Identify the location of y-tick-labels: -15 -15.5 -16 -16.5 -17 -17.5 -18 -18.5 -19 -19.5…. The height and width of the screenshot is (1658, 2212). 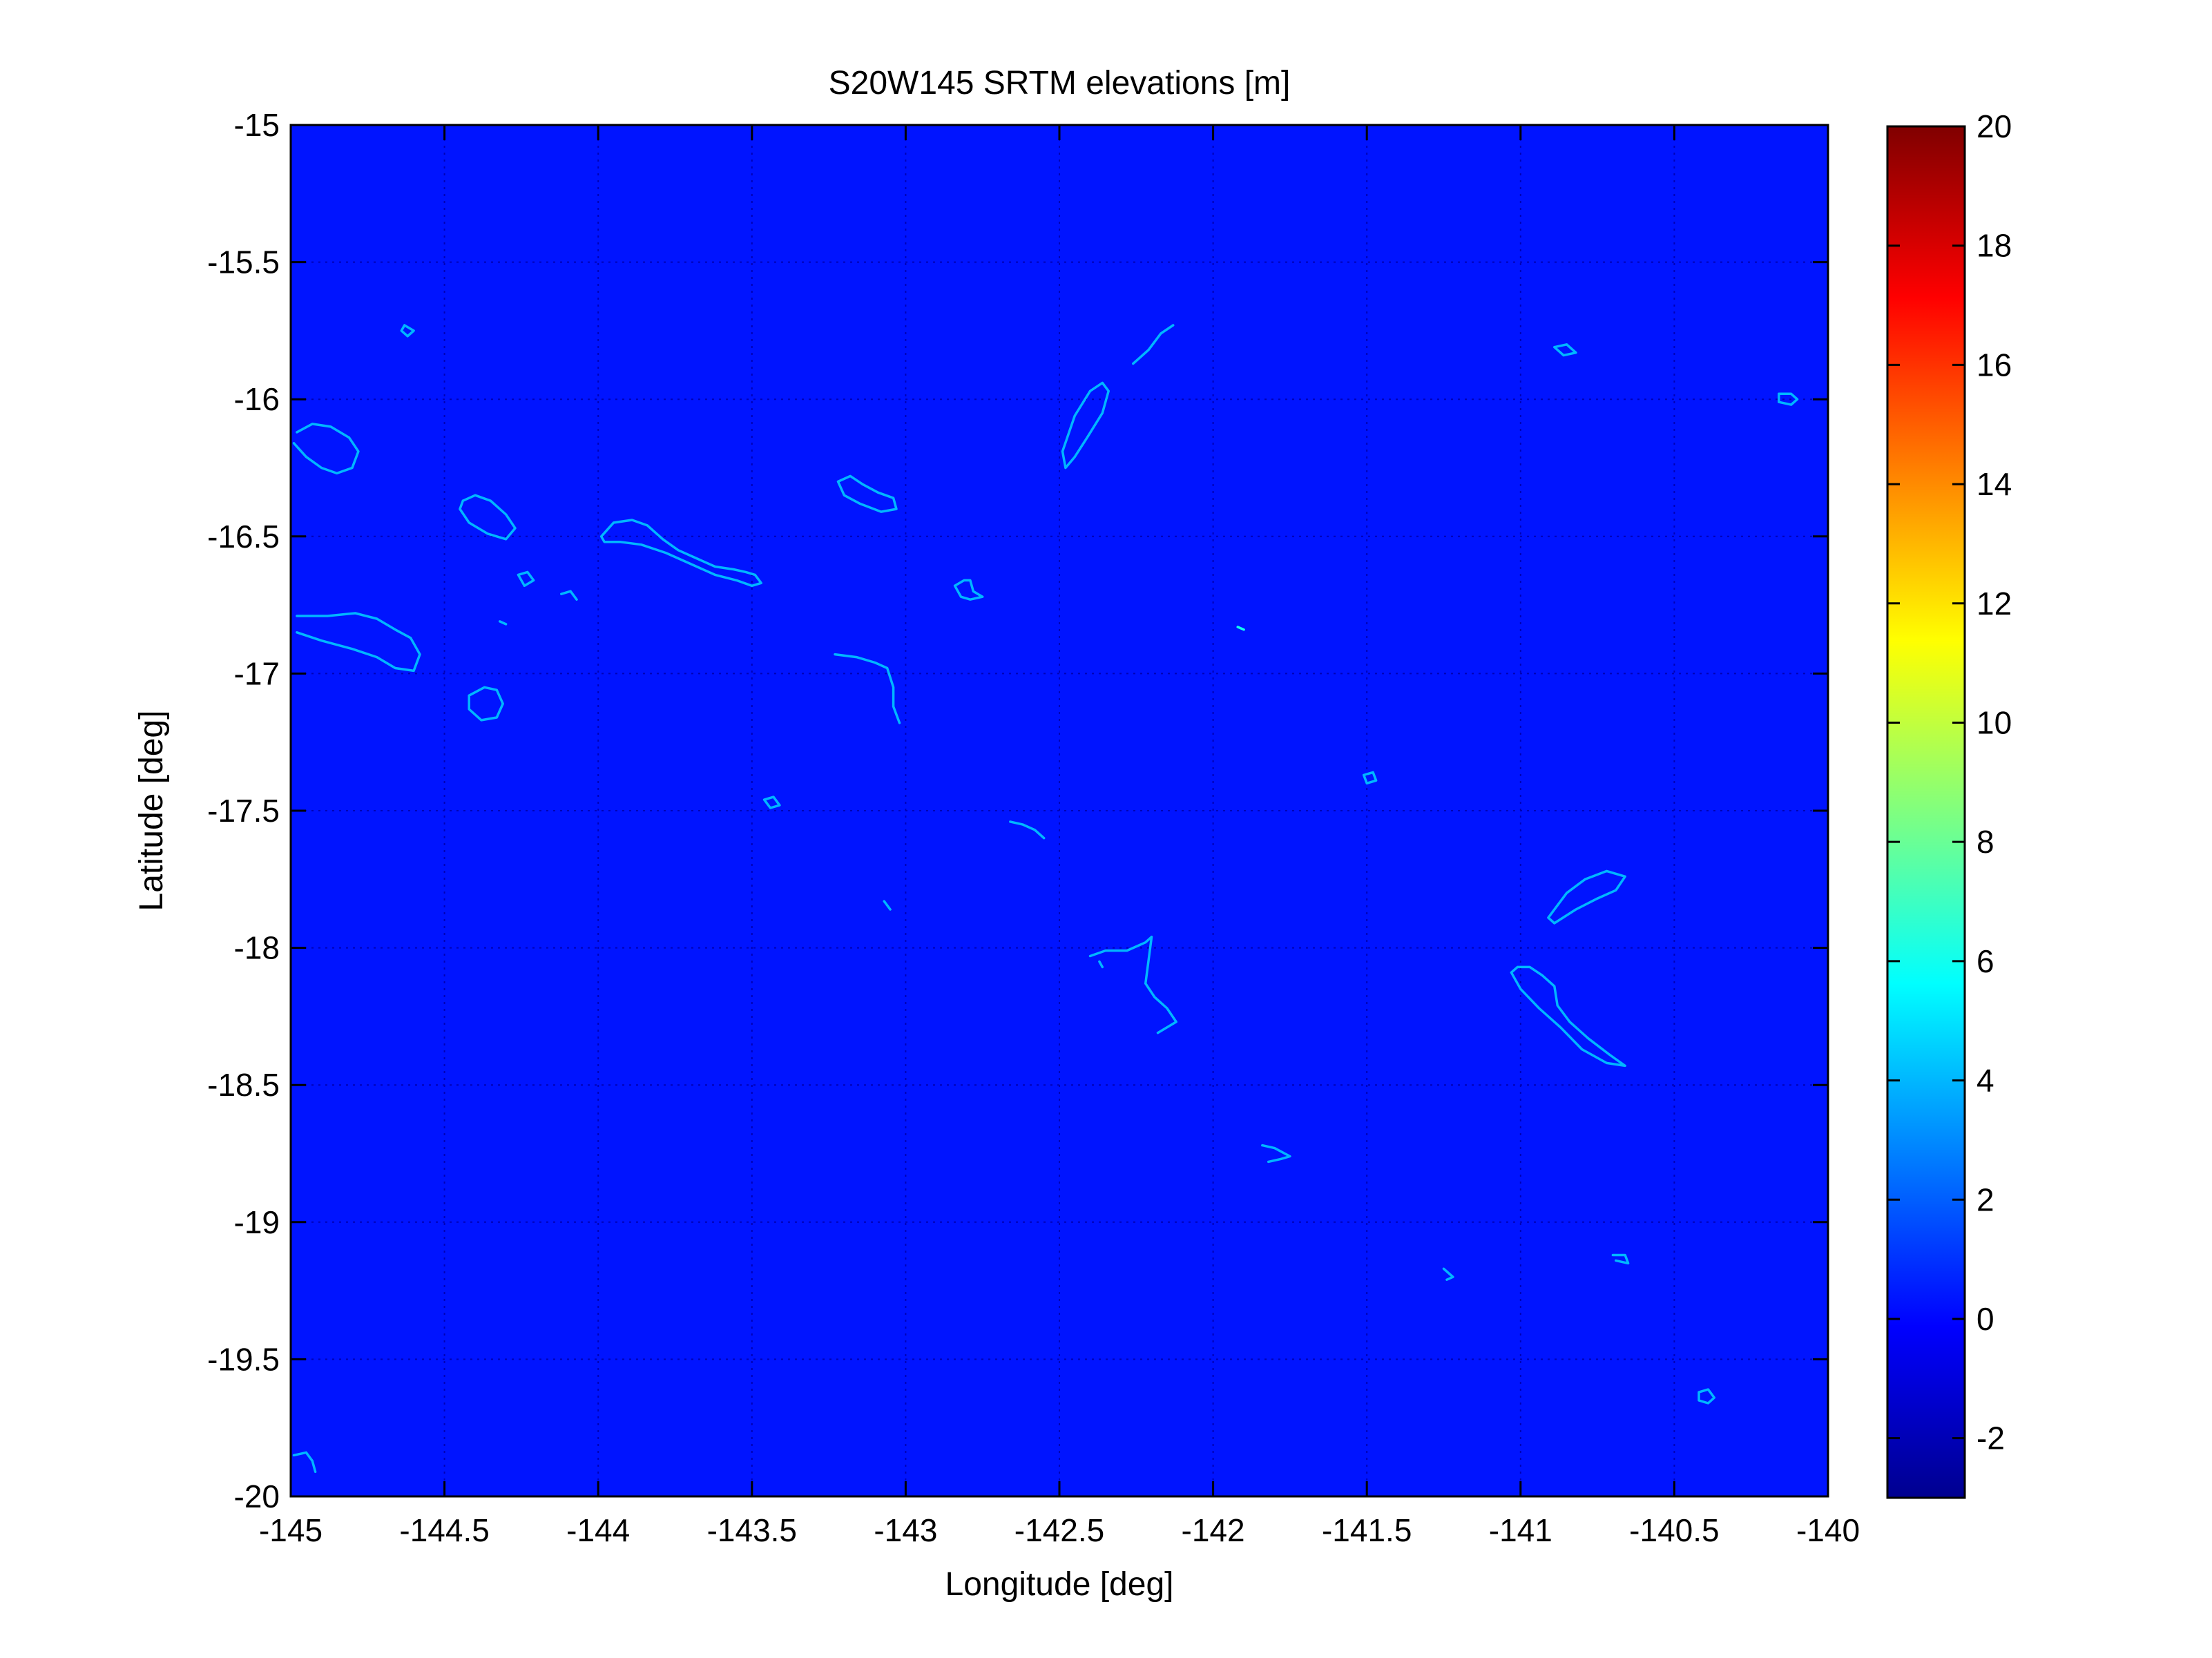
(244, 811).